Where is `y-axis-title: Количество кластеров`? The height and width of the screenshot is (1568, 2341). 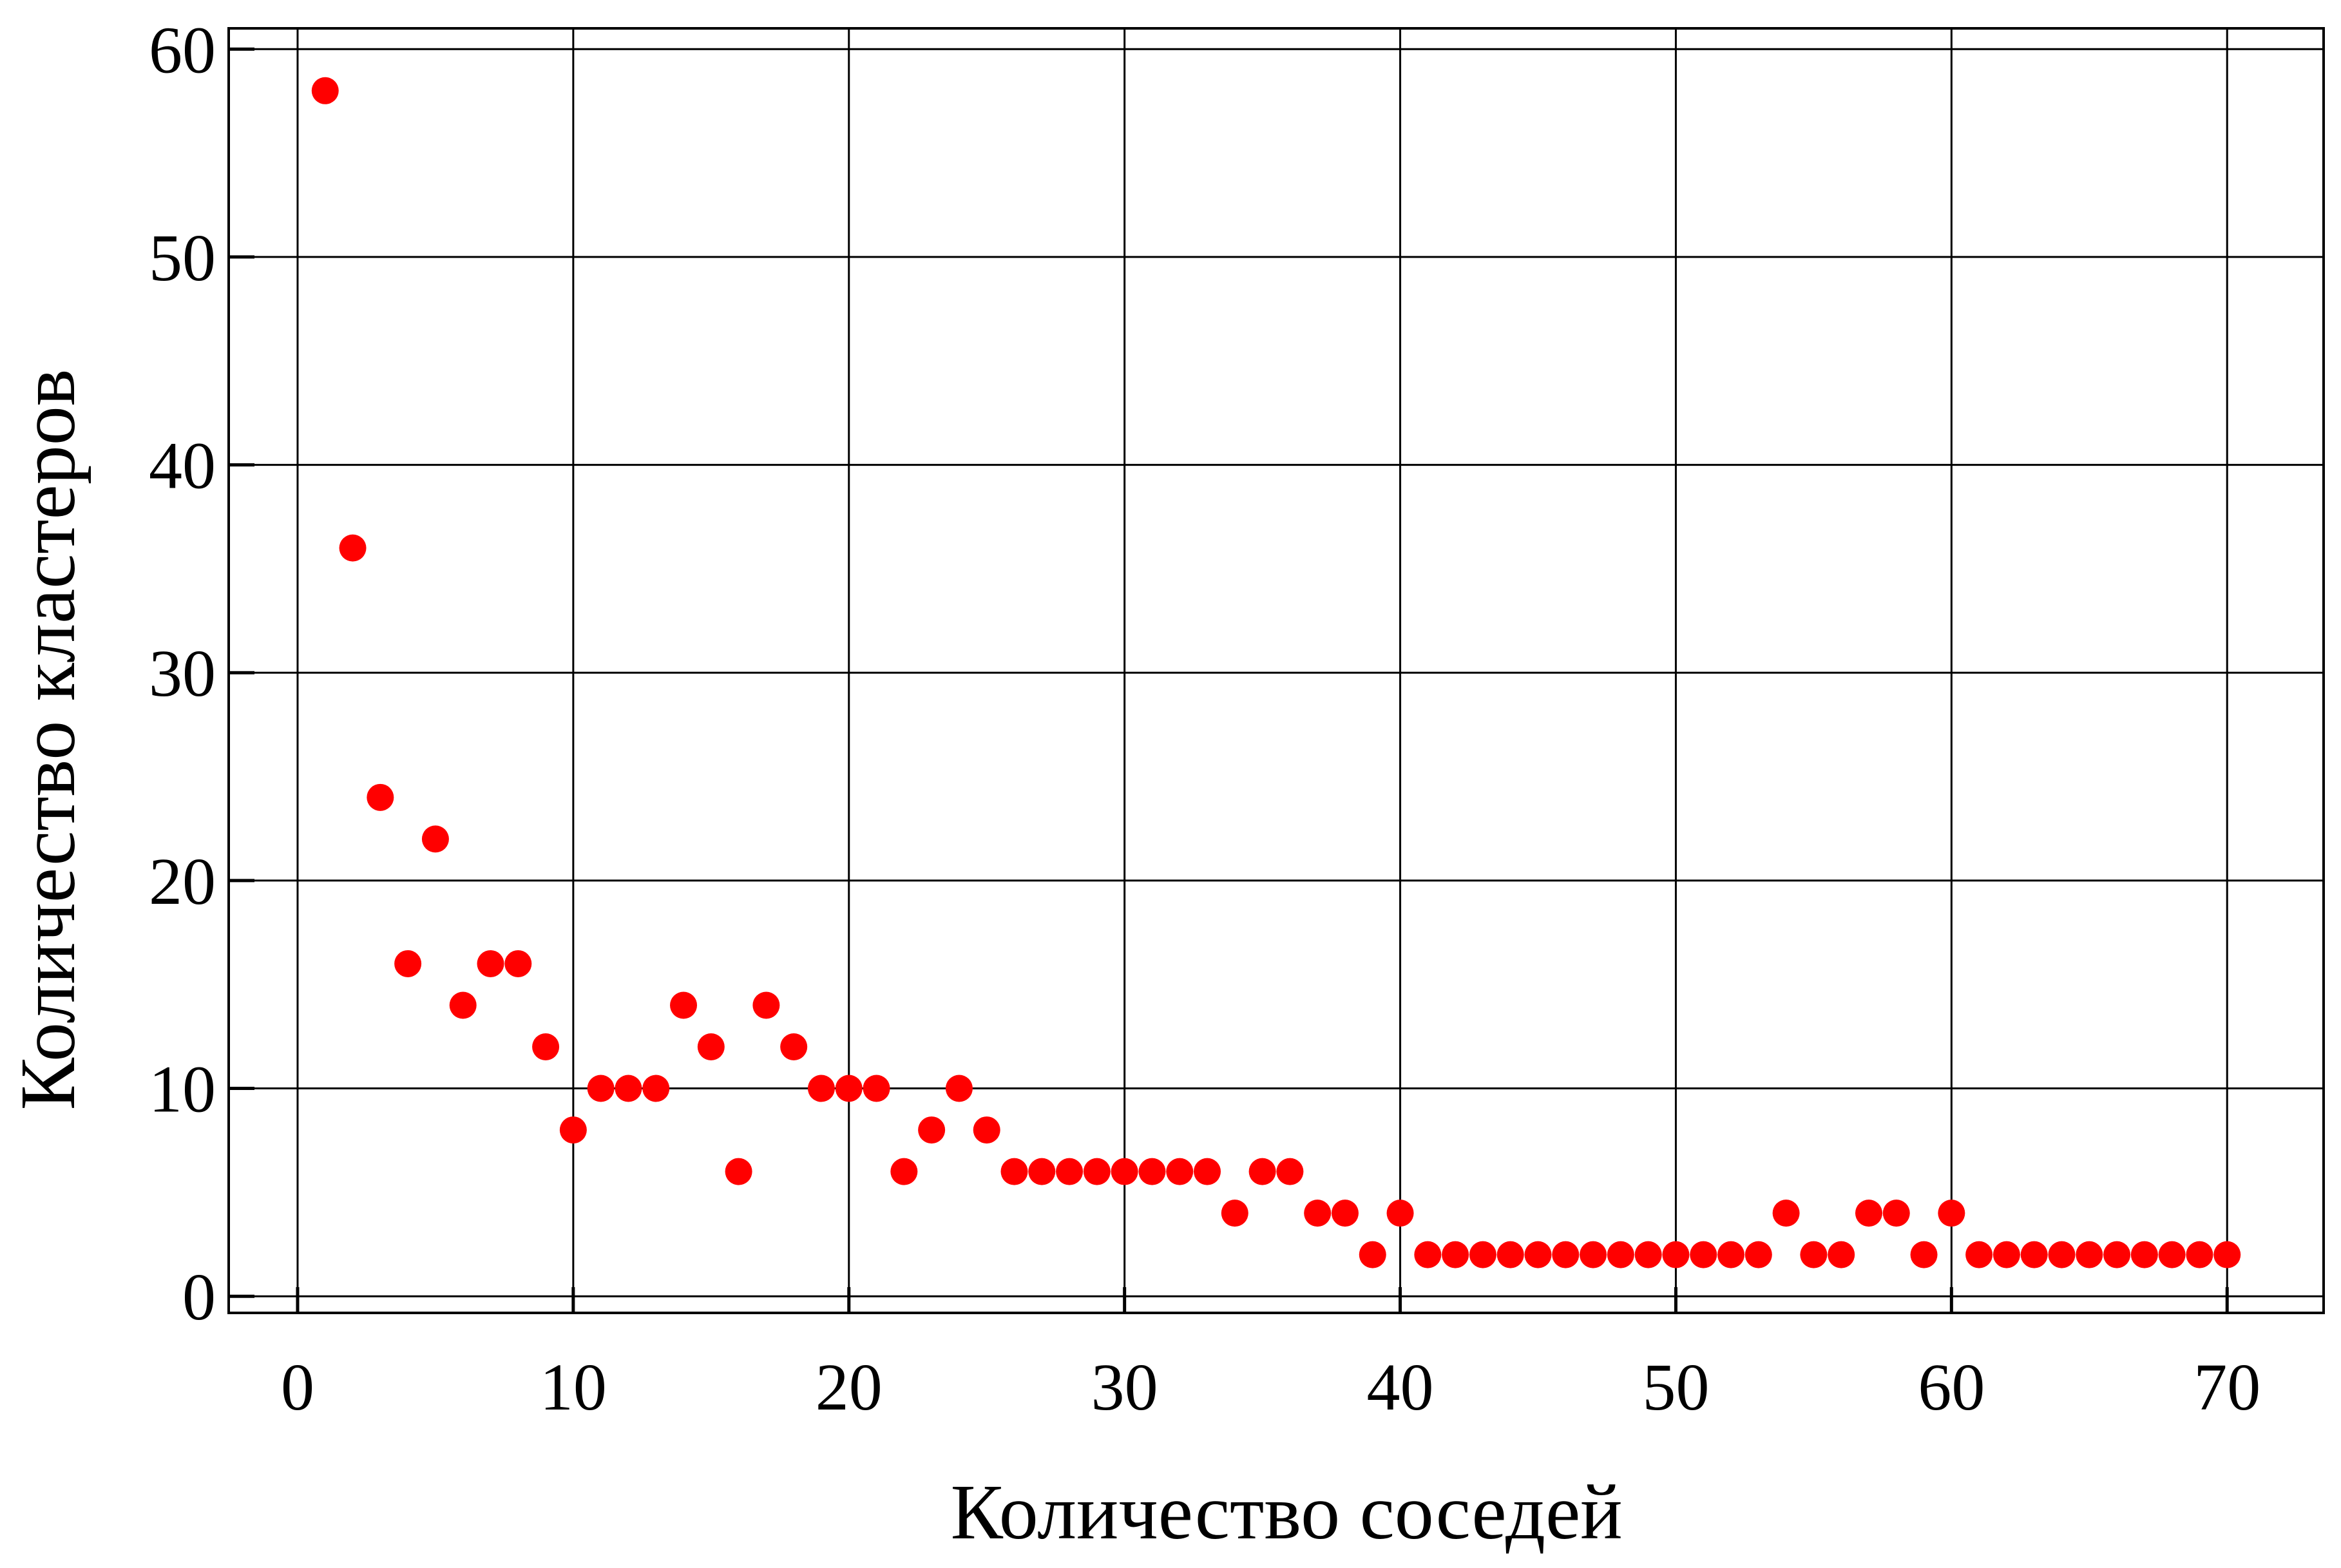 y-axis-title: Количество кластеров is located at coordinates (48, 740).